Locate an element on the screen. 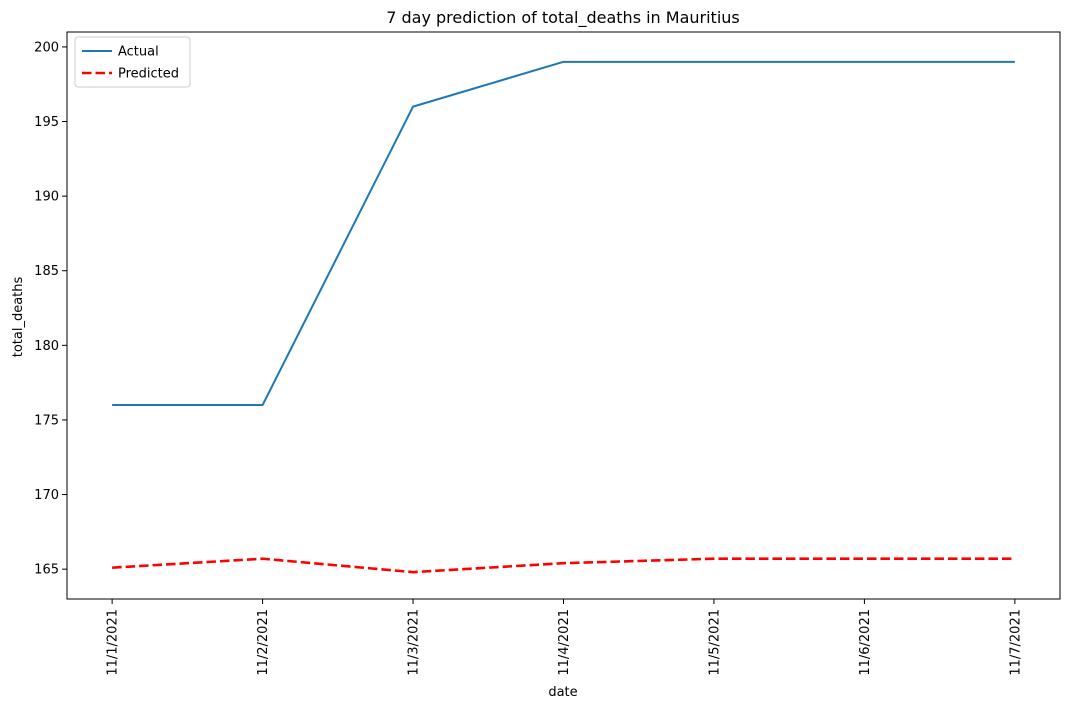 This screenshot has width=1070, height=709. y-tick-label: 175 is located at coordinates (46, 420).